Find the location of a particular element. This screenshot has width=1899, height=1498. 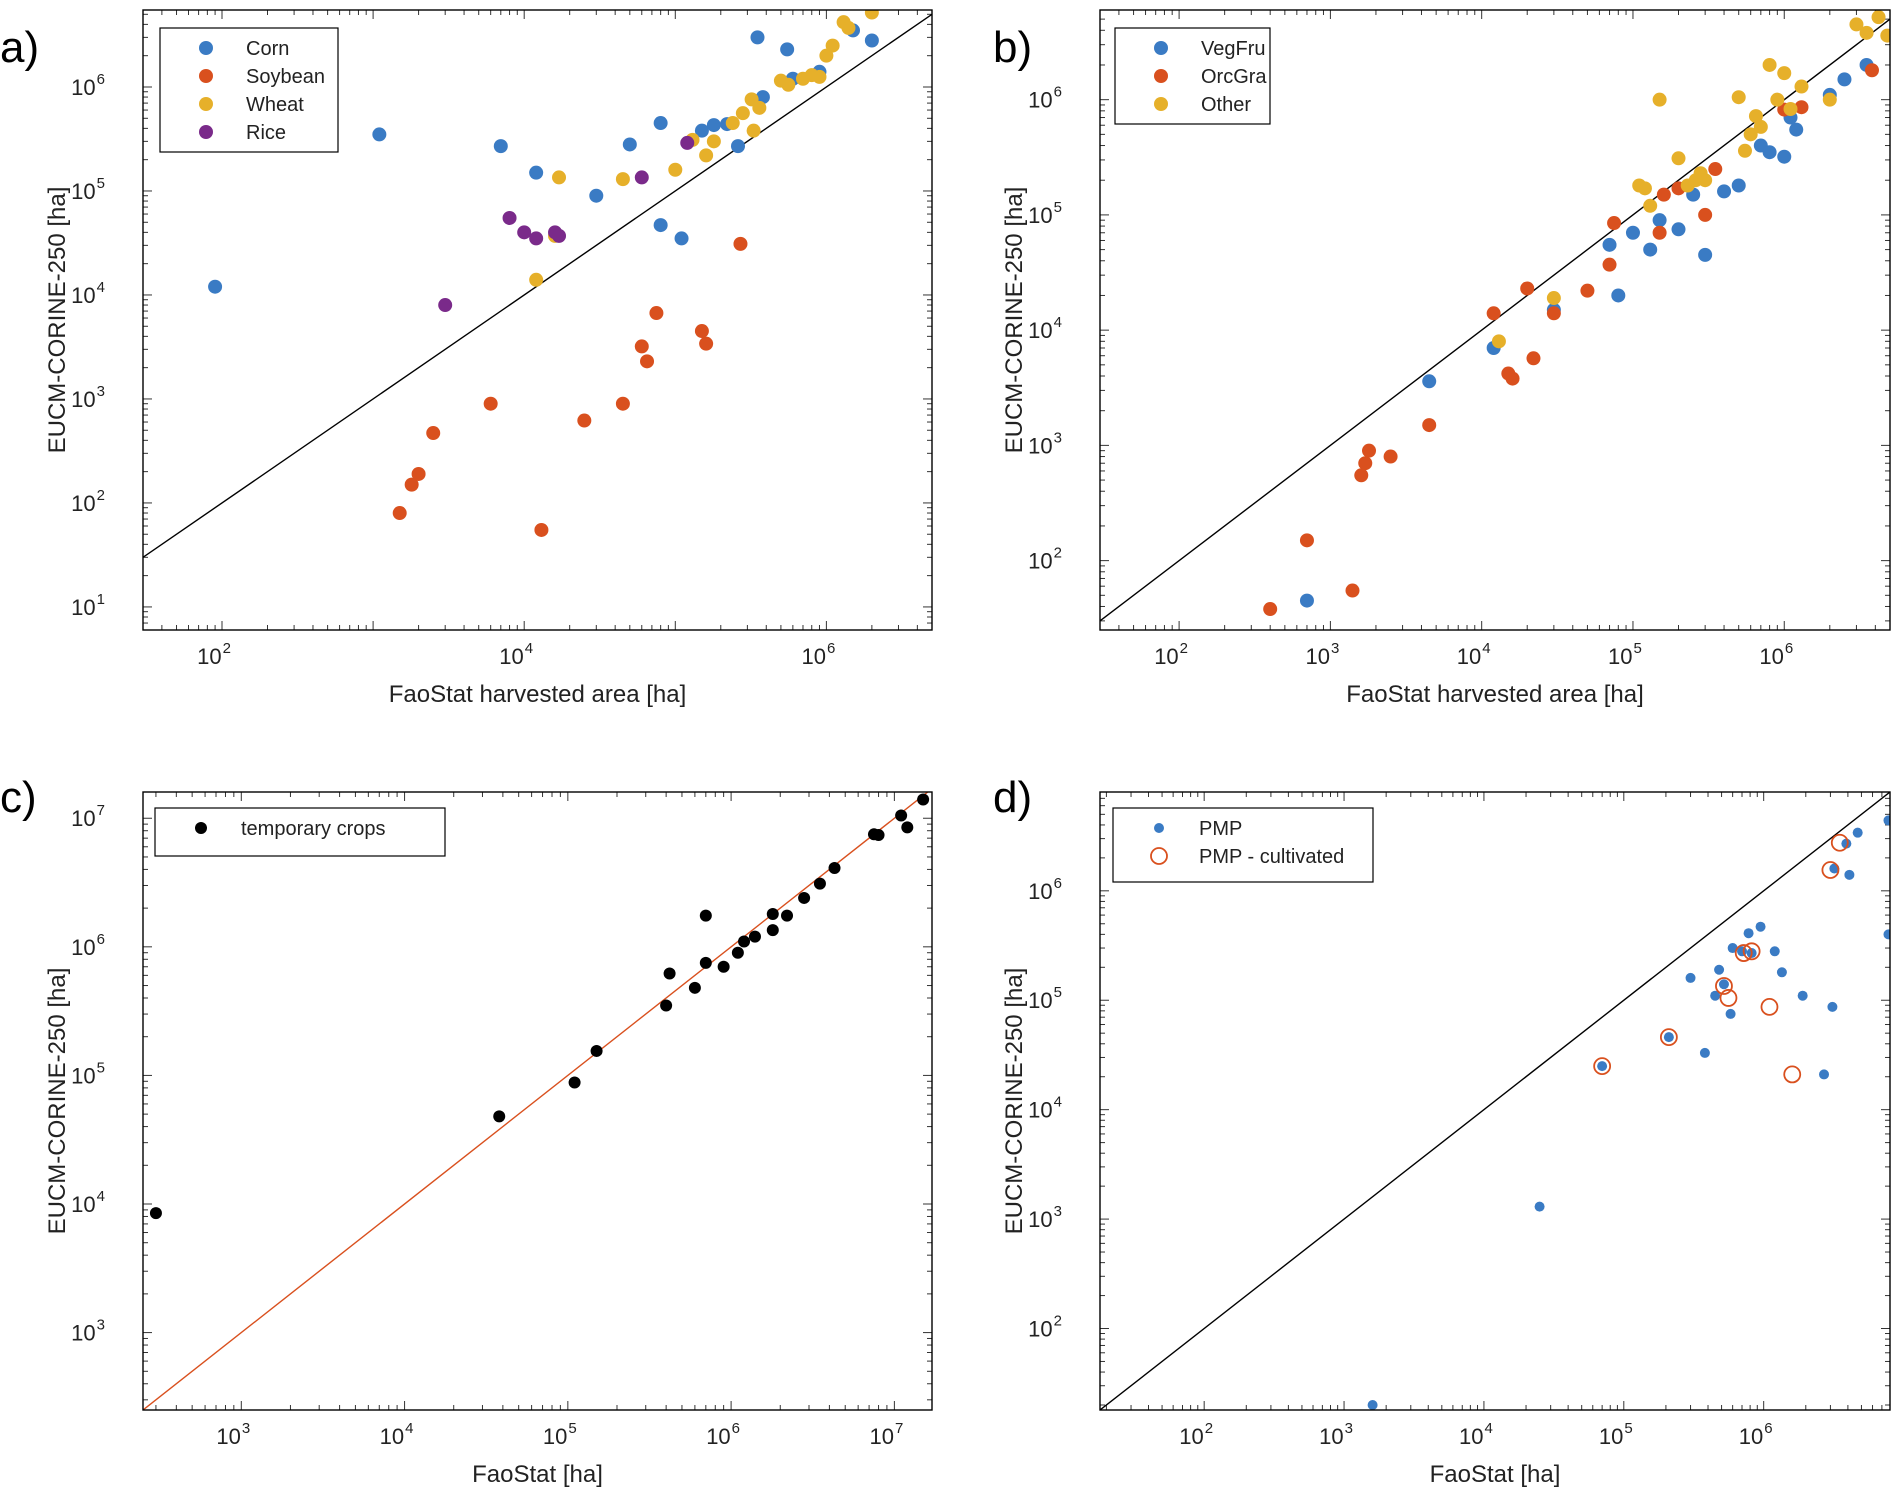

panel-label: b) is located at coordinates (1012, 47).